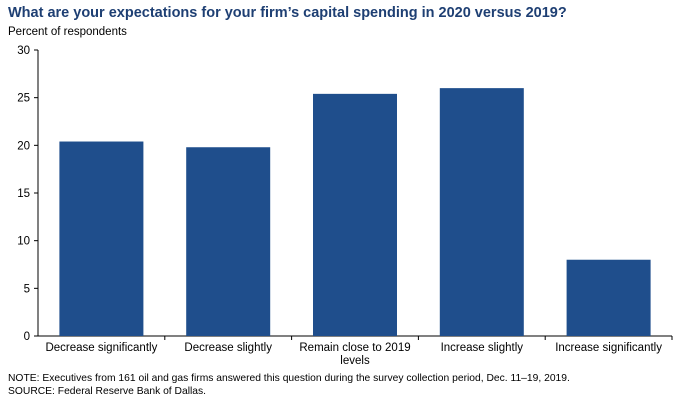 The height and width of the screenshot is (401, 680). I want to click on y-tick-label: 10, so click(23, 242).